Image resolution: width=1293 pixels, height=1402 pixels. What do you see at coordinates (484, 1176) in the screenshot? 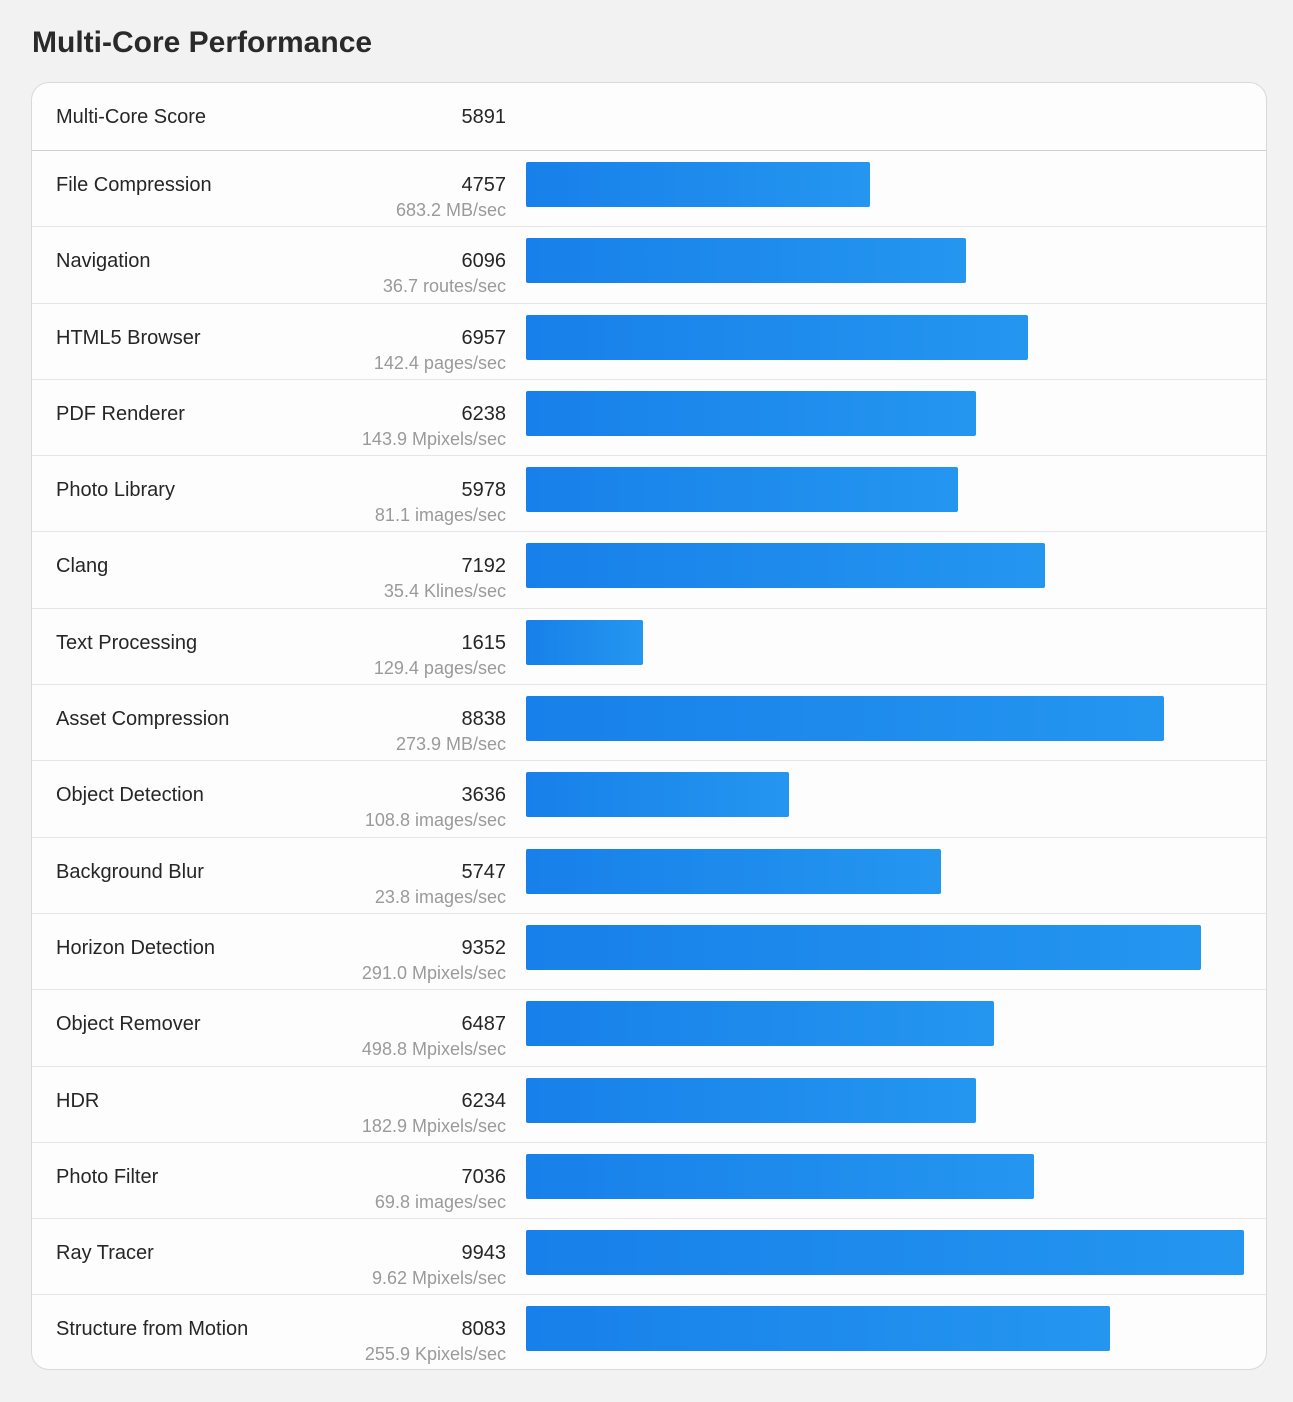
I see `workload-score: 7036` at bounding box center [484, 1176].